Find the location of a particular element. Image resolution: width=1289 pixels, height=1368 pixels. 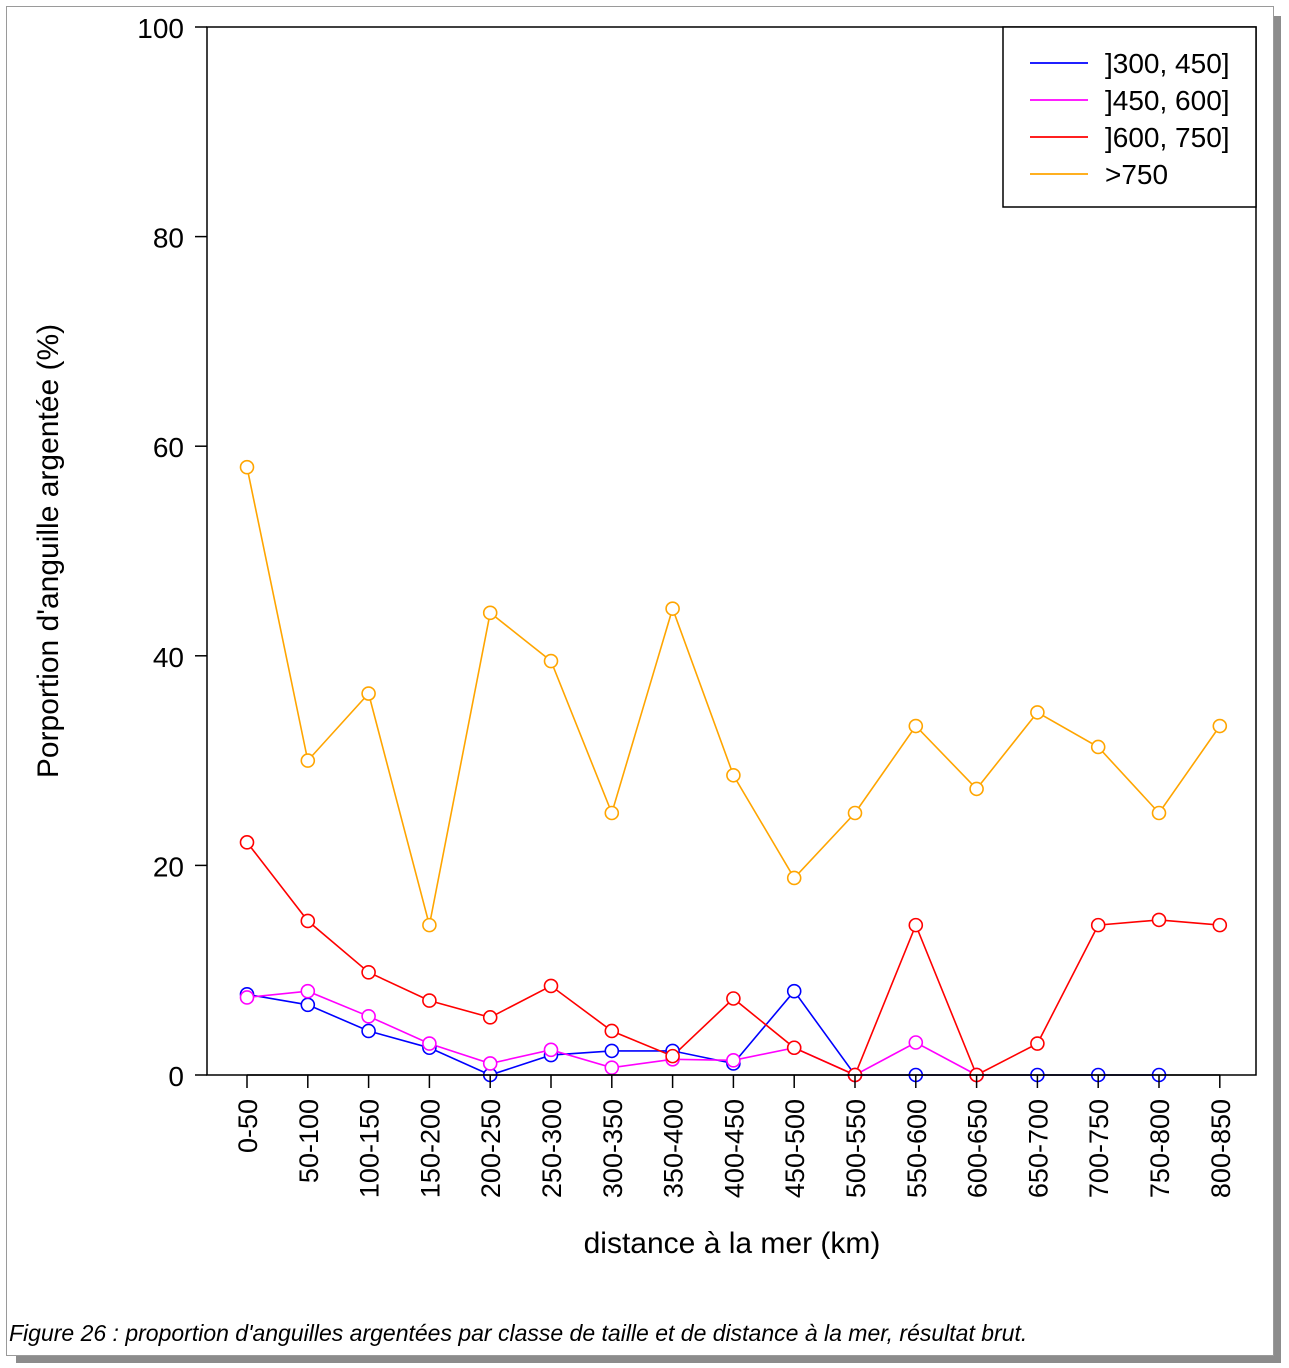

legend-label: ]300, 450] is located at coordinates (1167, 63).